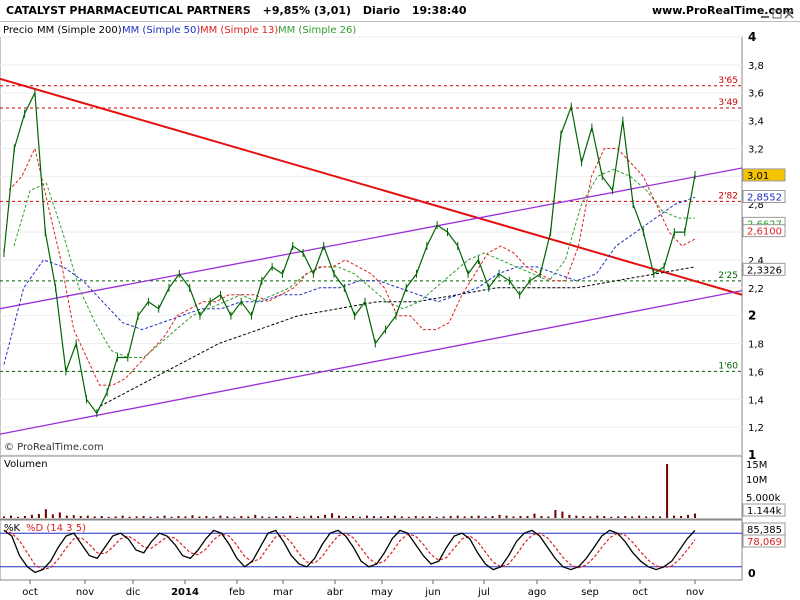 Image resolution: width=800 pixels, height=600 pixels. I want to click on stoch-d-line, so click(349, 550).